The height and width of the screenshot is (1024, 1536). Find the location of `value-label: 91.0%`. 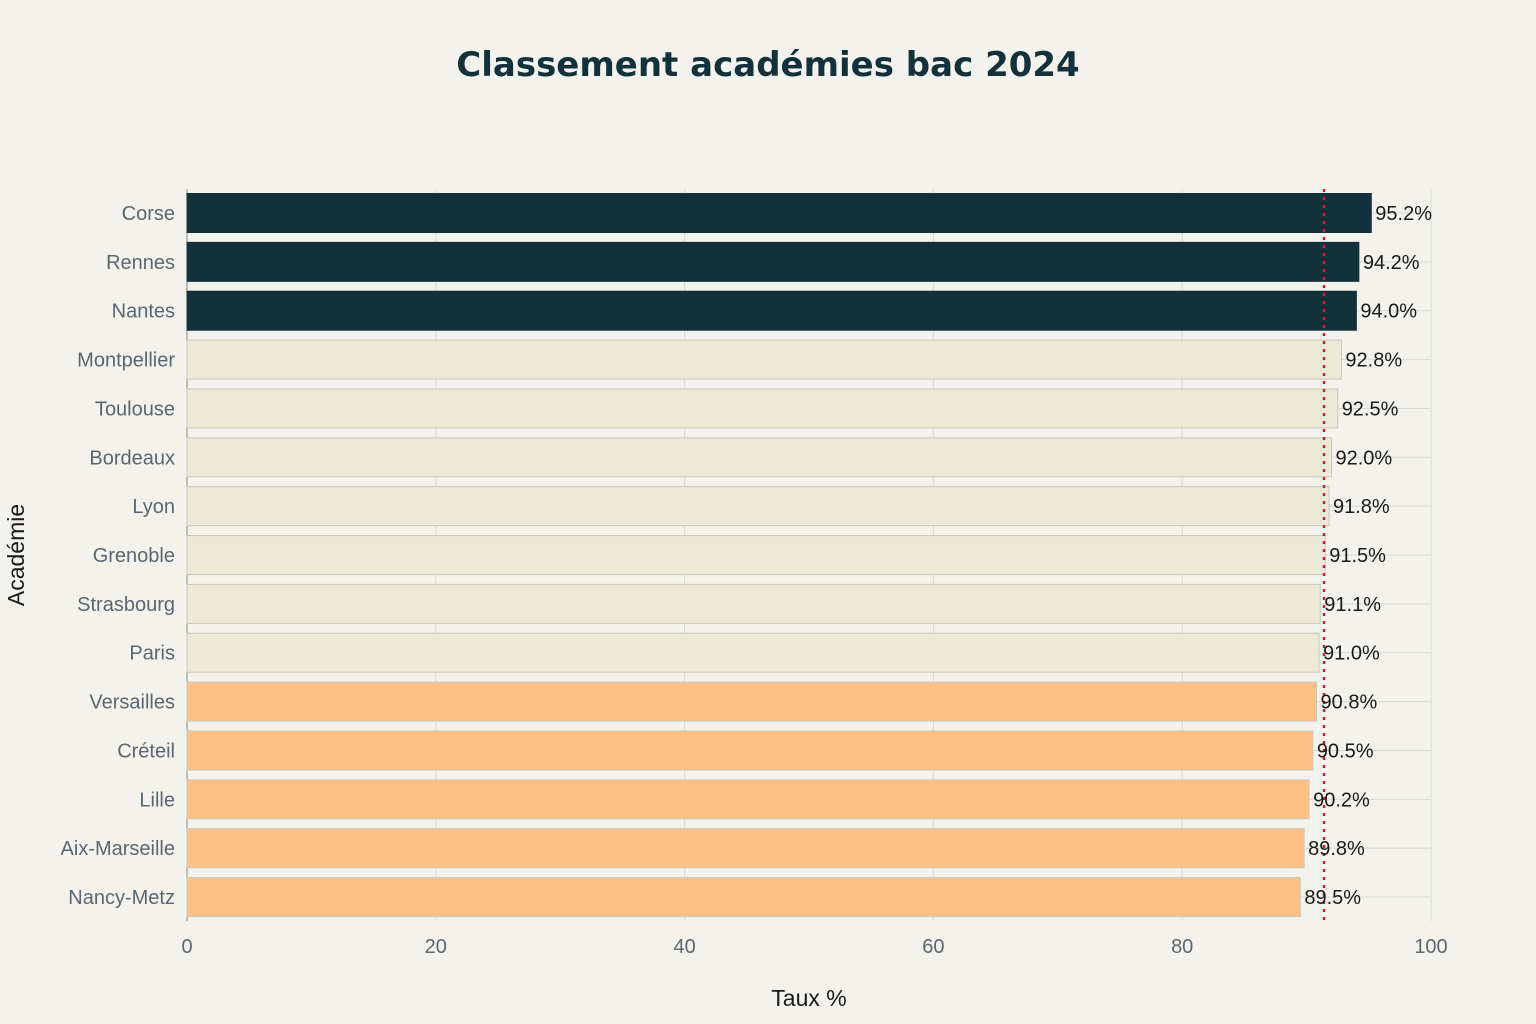

value-label: 91.0% is located at coordinates (1351, 654).